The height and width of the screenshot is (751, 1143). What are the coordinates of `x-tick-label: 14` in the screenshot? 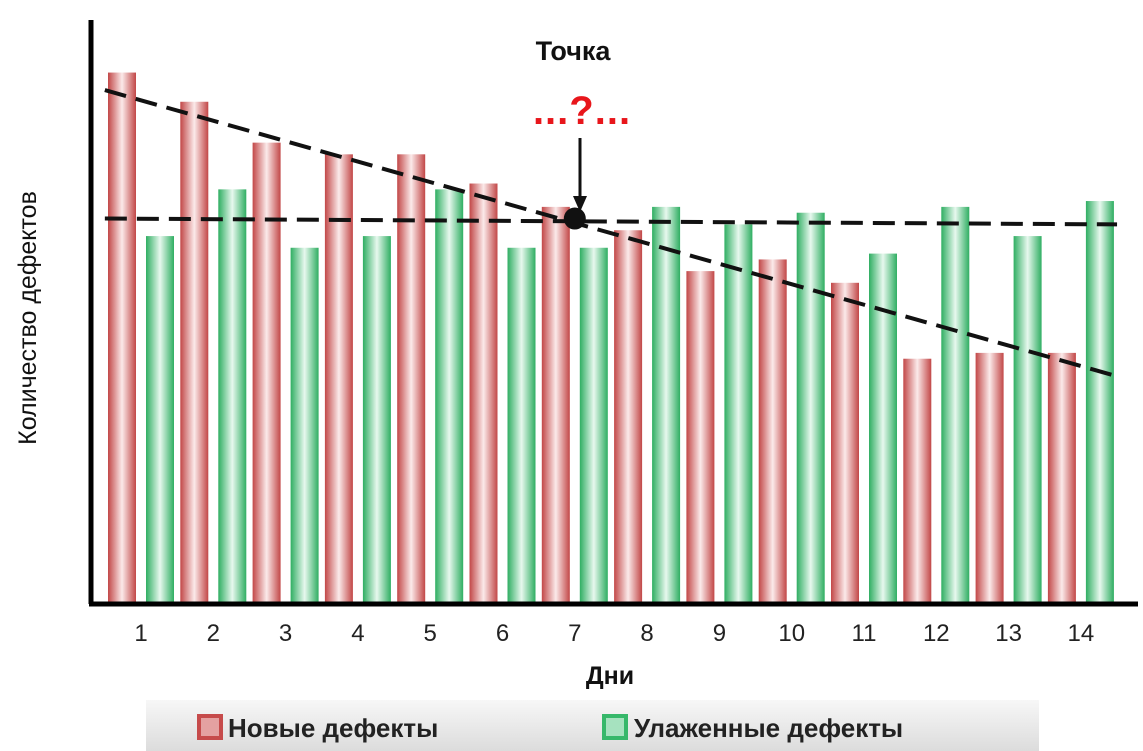 It's located at (1081, 633).